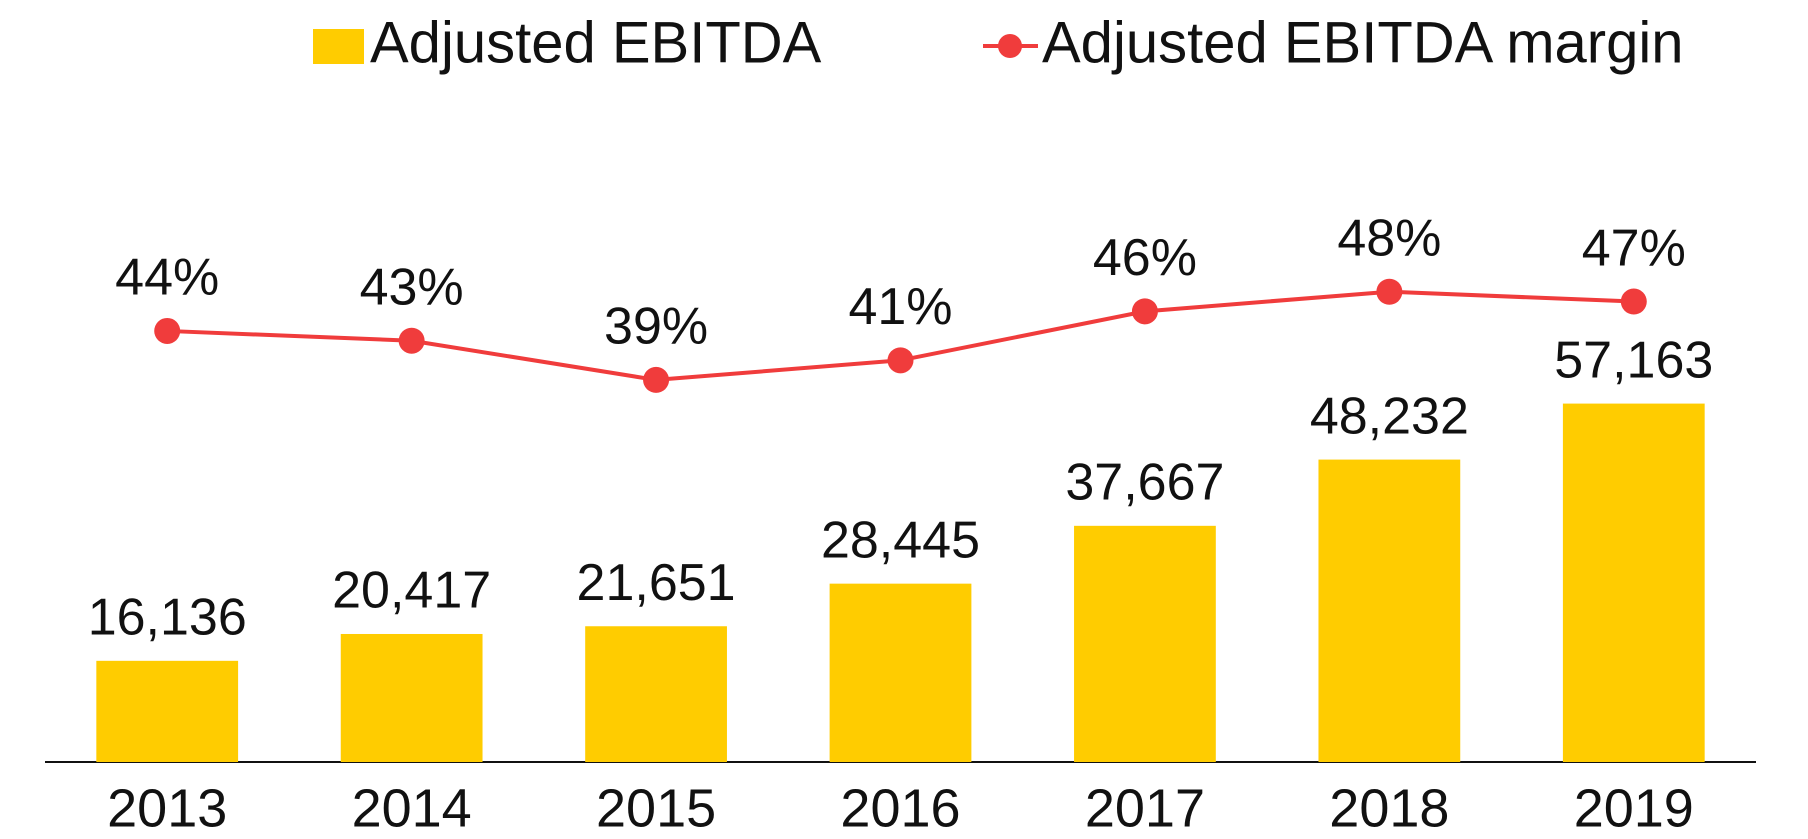 This screenshot has height=839, width=1808. Describe the element at coordinates (1145, 808) in the screenshot. I see `x-tick-label: 2017` at that location.